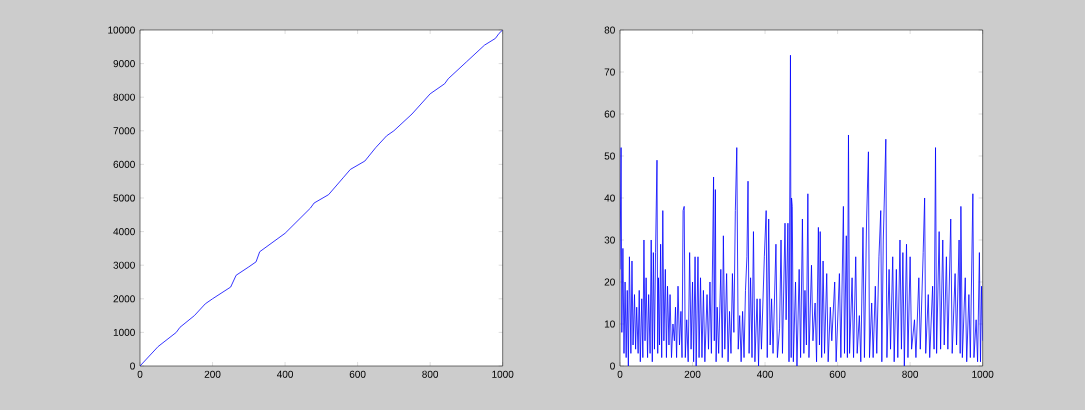  I want to click on y-tick-label: 40, so click(609, 198).